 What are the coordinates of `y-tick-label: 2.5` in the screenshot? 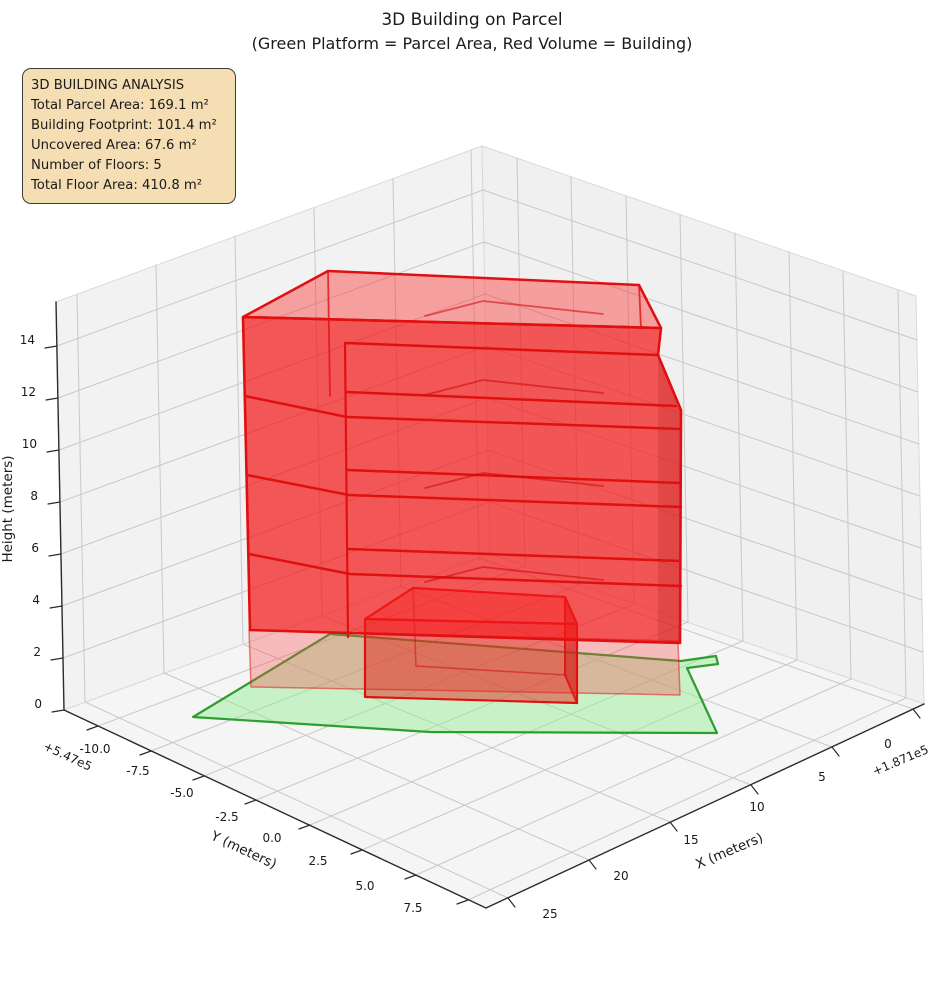 It's located at (317, 861).